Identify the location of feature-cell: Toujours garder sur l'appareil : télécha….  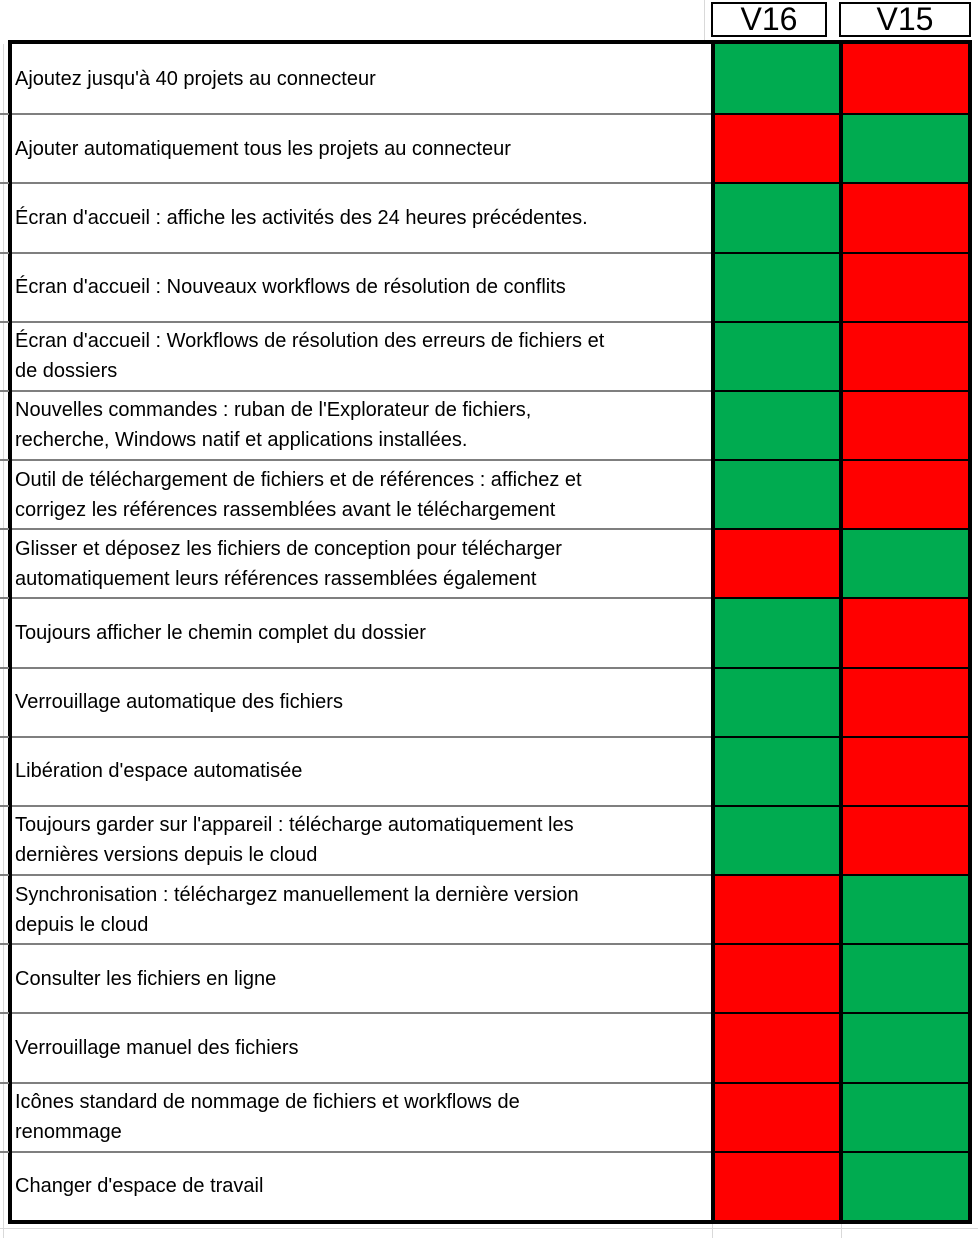
(361, 839).